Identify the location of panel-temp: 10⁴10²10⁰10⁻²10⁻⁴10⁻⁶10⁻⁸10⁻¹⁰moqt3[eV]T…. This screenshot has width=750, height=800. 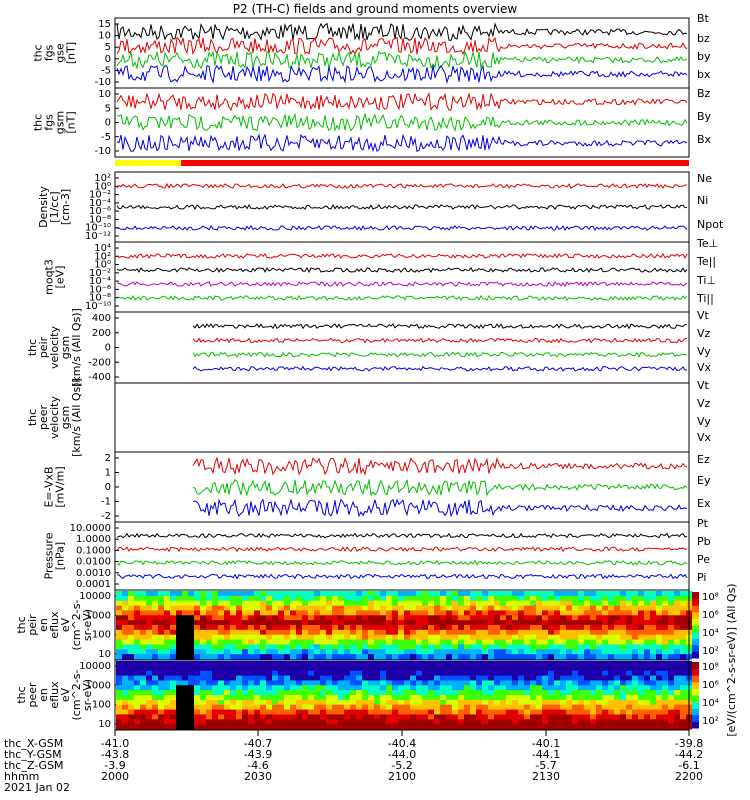
(380, 275).